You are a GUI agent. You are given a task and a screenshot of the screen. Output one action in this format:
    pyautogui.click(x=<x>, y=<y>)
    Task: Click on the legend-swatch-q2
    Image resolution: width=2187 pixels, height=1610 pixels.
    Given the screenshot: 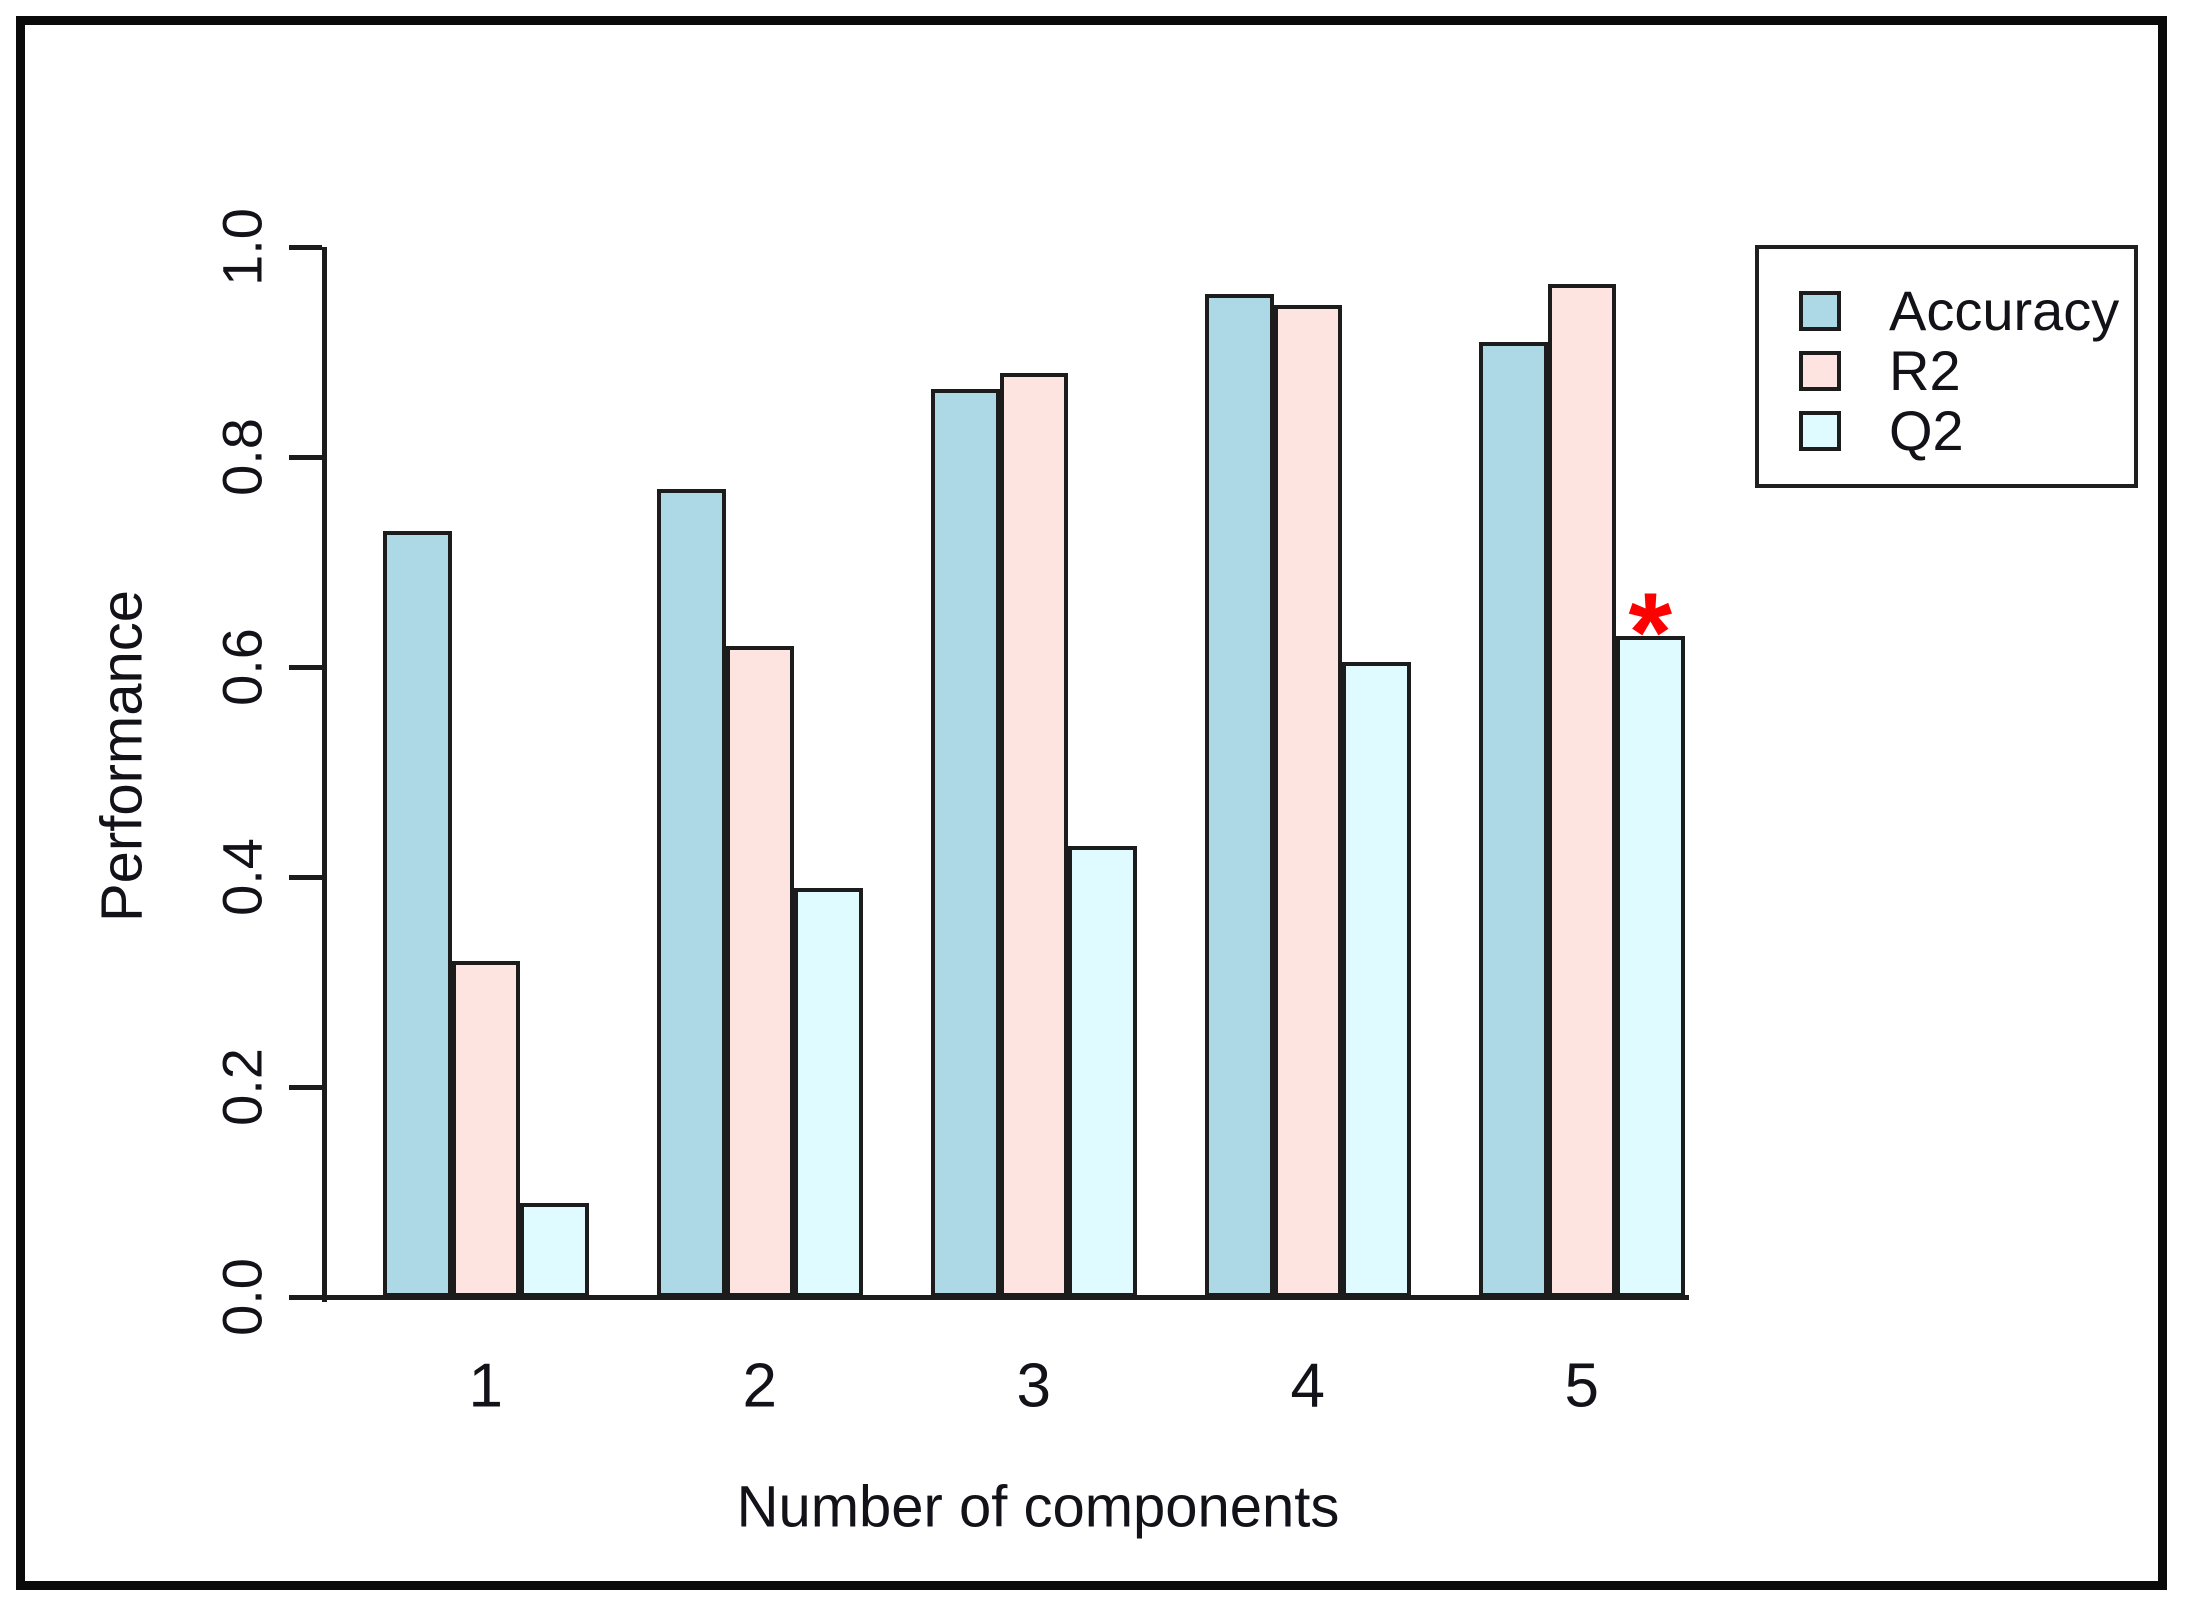 What is the action you would take?
    pyautogui.click(x=1820, y=431)
    